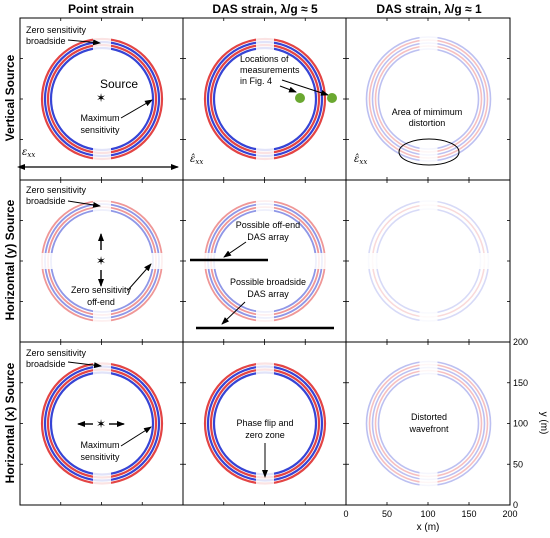 The image size is (550, 538). What do you see at coordinates (387, 514) in the screenshot?
I see `x-tick-label: 50` at bounding box center [387, 514].